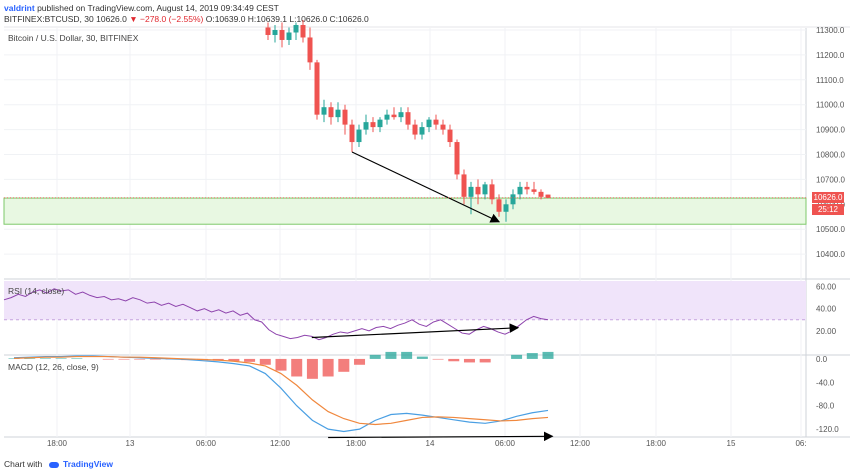 The width and height of the screenshot is (850, 474). What do you see at coordinates (53, 464) in the screenshot?
I see `tradingview-logo-icon` at bounding box center [53, 464].